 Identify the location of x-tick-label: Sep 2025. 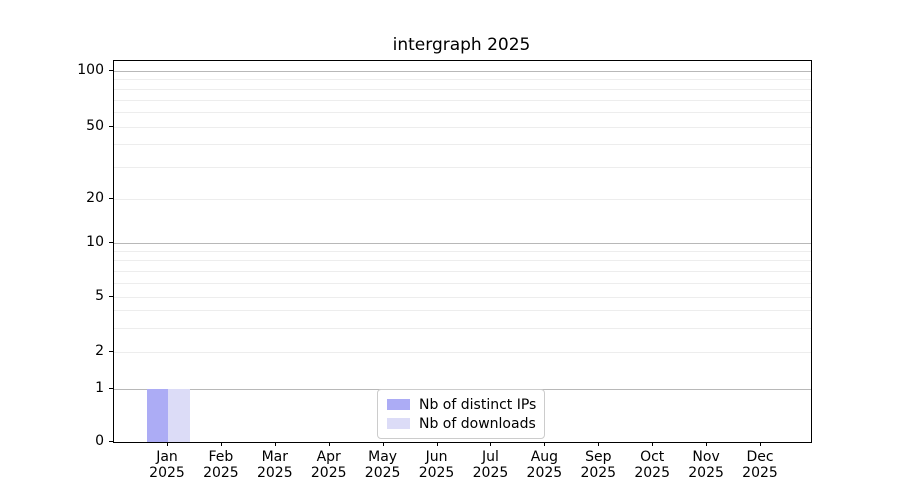
(598, 465).